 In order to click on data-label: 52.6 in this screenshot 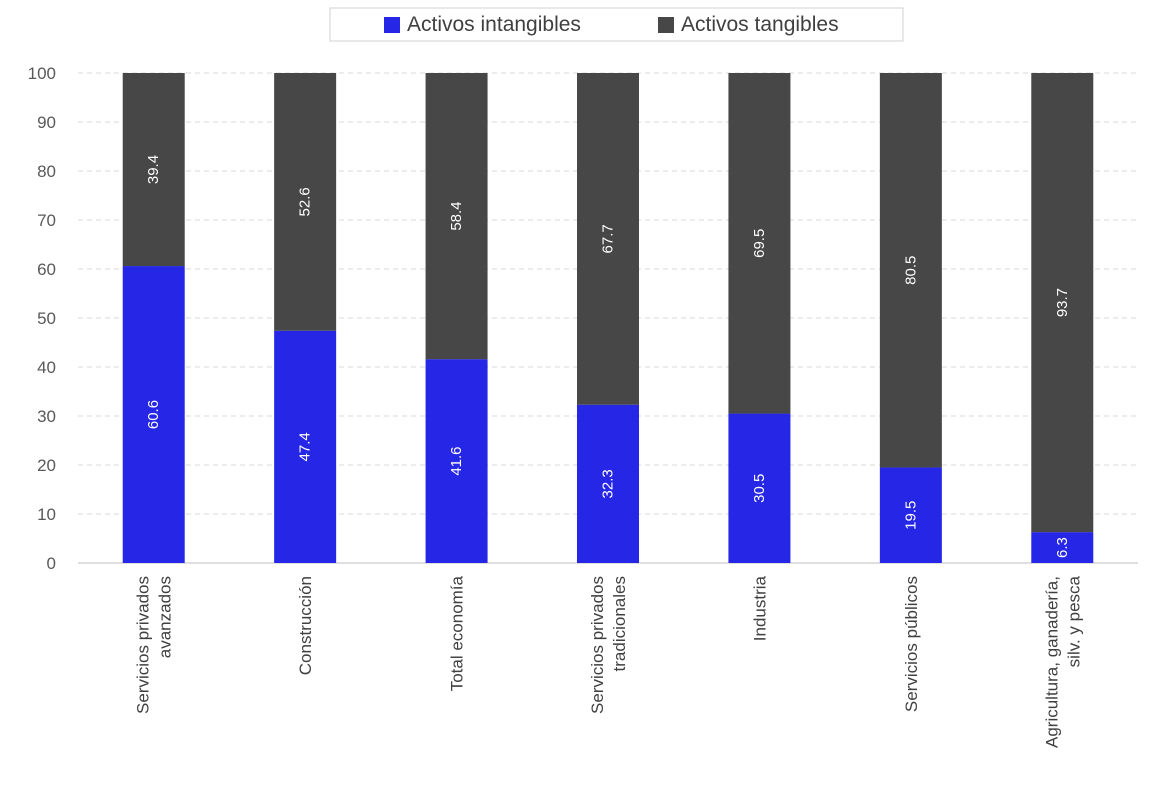, I will do `click(305, 201)`.